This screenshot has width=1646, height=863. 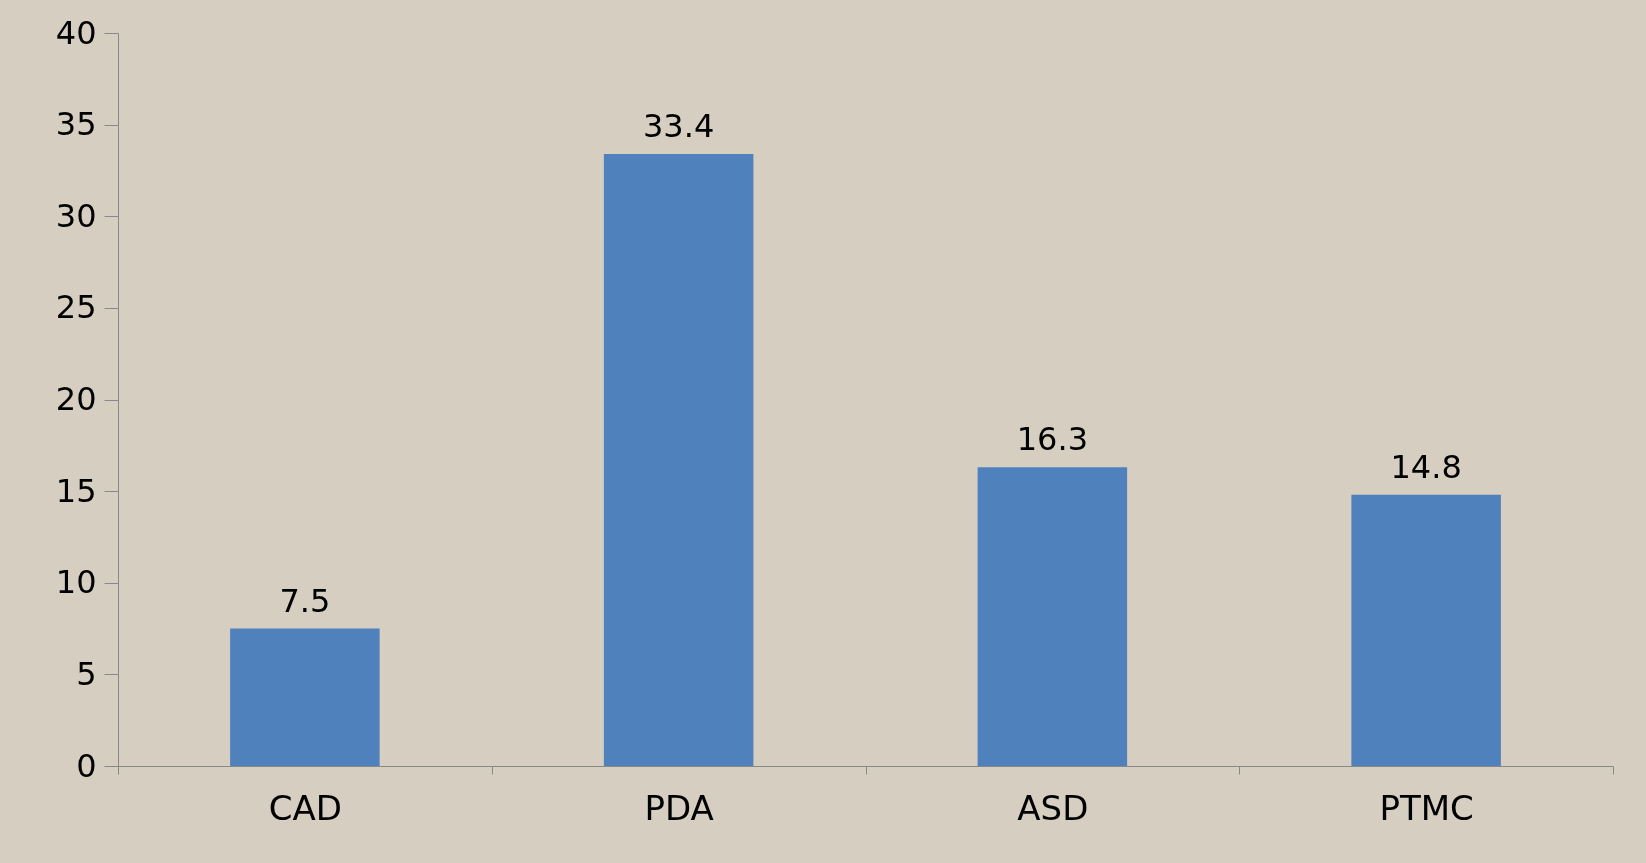 What do you see at coordinates (76, 490) in the screenshot?
I see `y-tick-label: 15` at bounding box center [76, 490].